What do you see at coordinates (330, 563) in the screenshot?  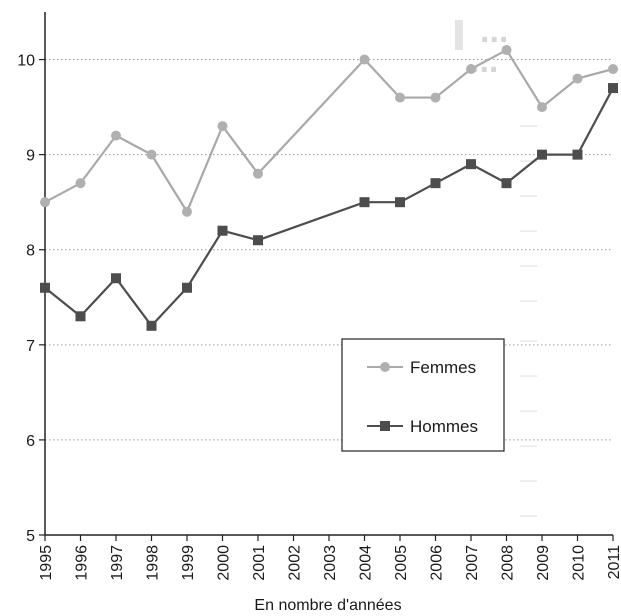 I see `x-tick-label: 2003` at bounding box center [330, 563].